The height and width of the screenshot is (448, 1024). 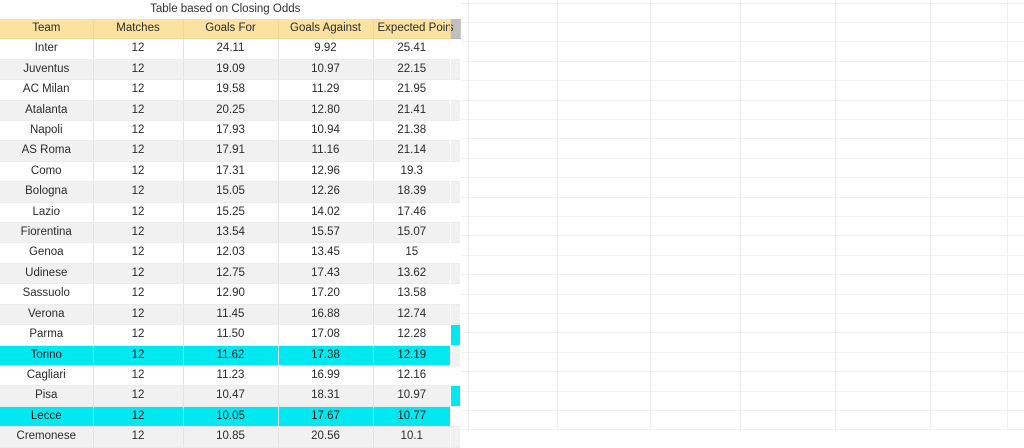 What do you see at coordinates (225, 111) in the screenshot?
I see `table-row: Atalanta 12 20.25 12.80 21.41` at bounding box center [225, 111].